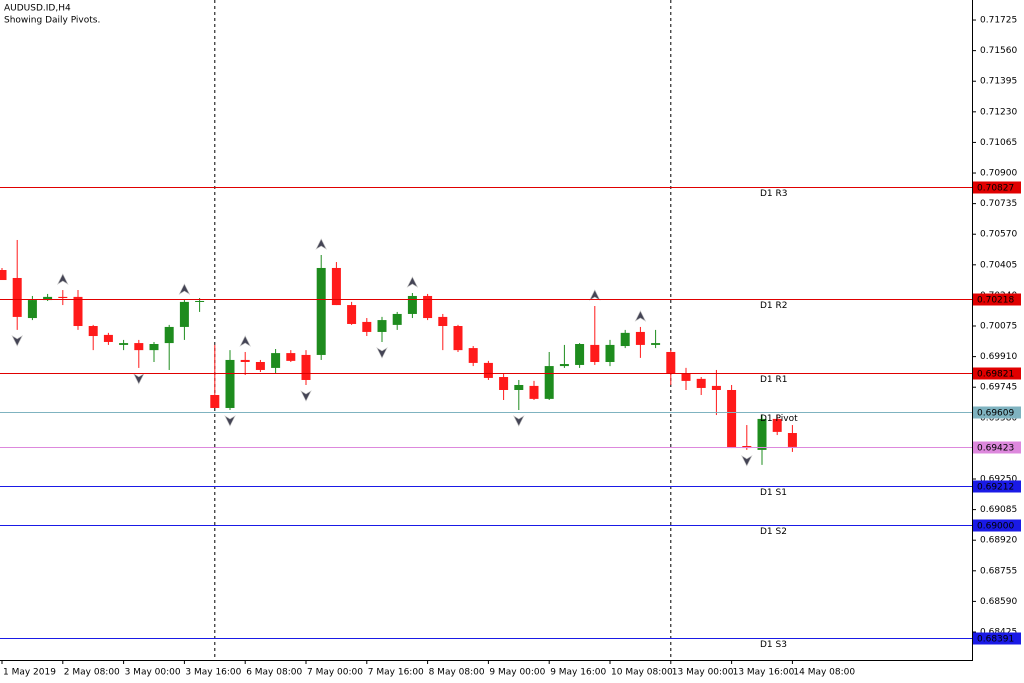 This screenshot has width=1024, height=683. What do you see at coordinates (764, 673) in the screenshot?
I see `x-tick-label: 13 May 16:00` at bounding box center [764, 673].